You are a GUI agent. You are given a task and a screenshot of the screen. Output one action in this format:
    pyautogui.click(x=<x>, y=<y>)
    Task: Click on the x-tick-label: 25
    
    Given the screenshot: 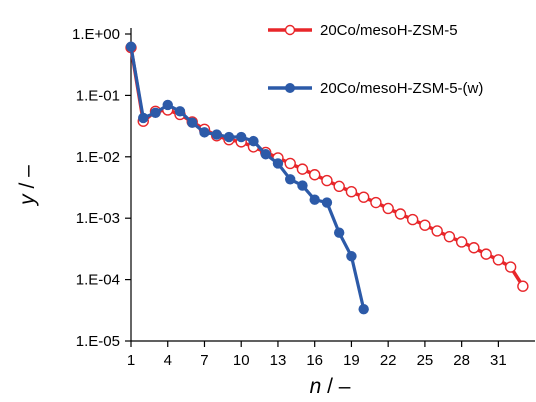 What is the action you would take?
    pyautogui.click(x=425, y=360)
    